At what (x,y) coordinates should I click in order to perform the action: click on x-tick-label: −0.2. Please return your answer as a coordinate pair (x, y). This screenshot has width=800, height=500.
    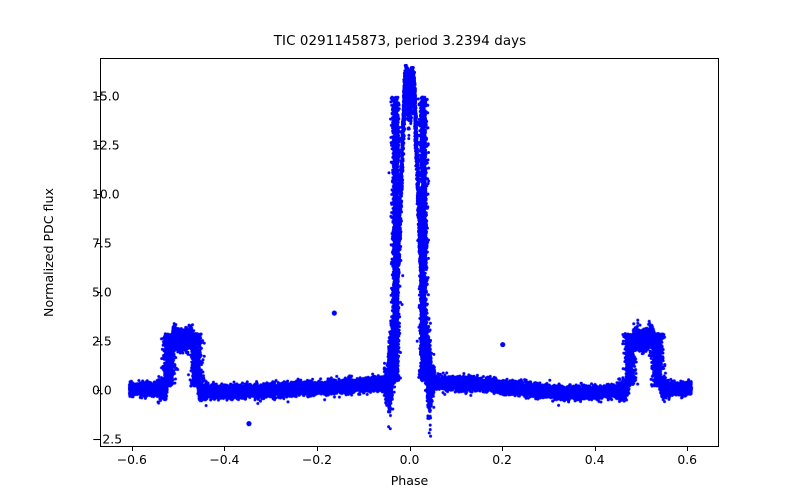
    Looking at the image, I should click on (316, 459).